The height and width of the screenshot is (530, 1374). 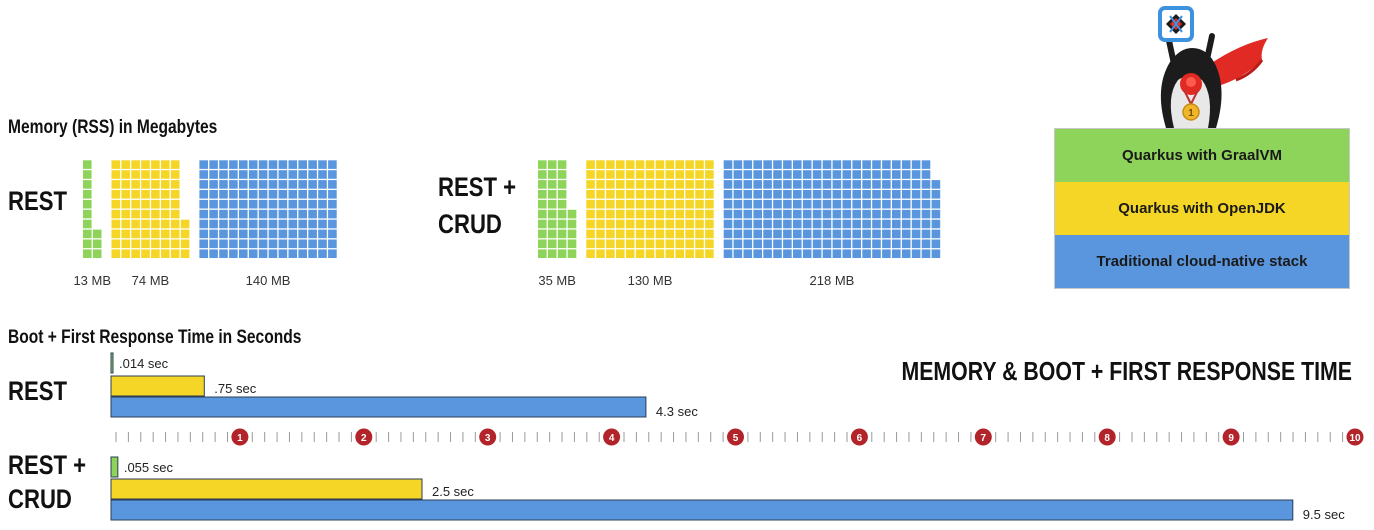 What do you see at coordinates (112, 127) in the screenshot?
I see `memory-chart-title: Memory (RSS) in Megabytes` at bounding box center [112, 127].